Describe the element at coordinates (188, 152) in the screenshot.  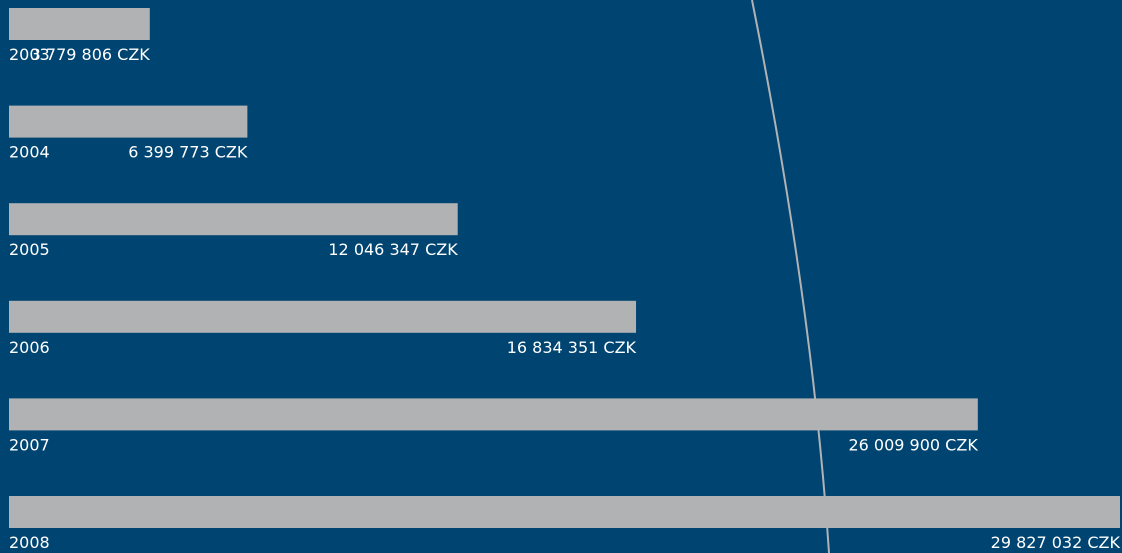
I see `value-label-2004: 6 399 773 CZK` at that location.